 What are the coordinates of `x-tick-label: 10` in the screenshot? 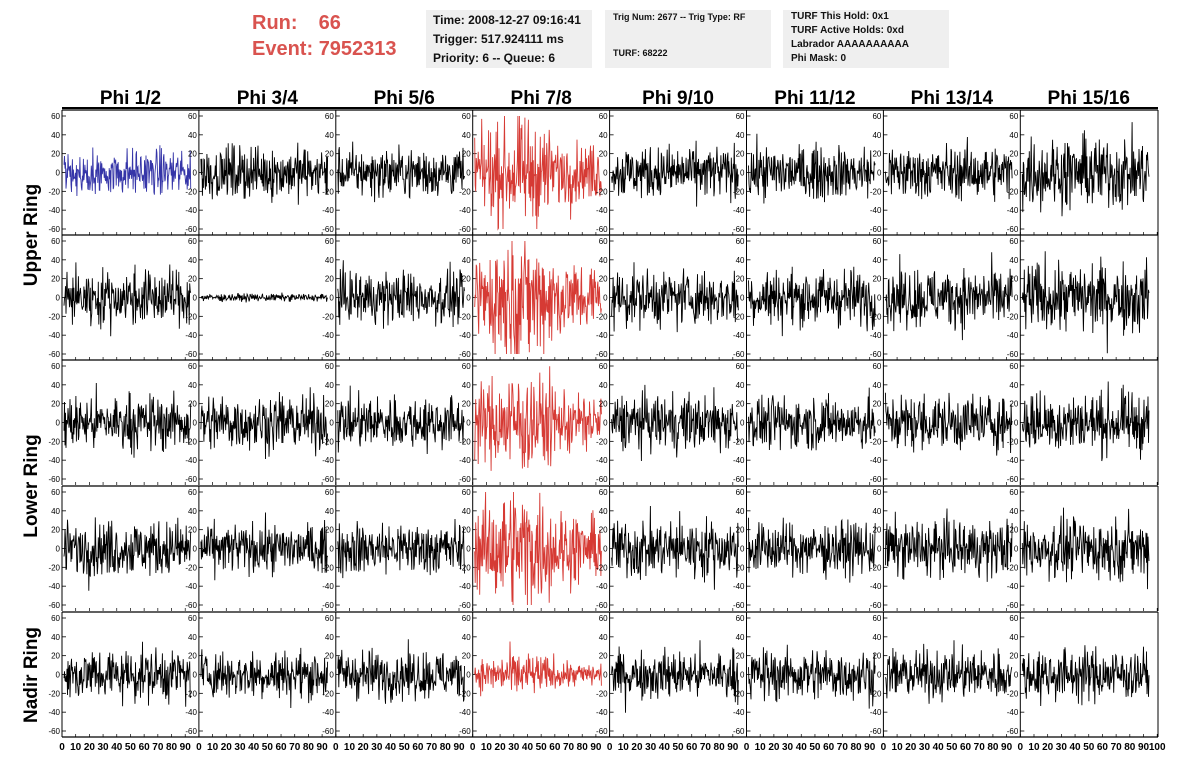 It's located at (1034, 747).